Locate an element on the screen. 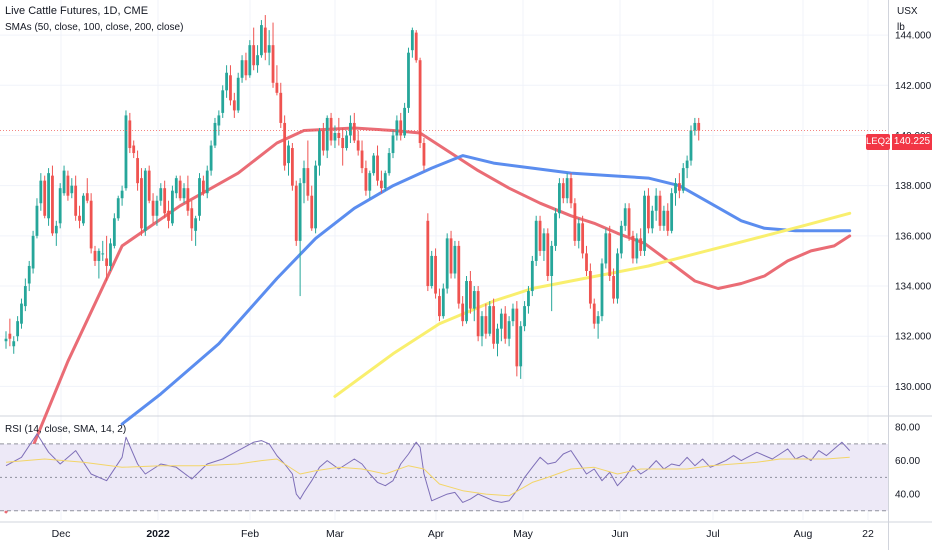 The height and width of the screenshot is (550, 932). date-tick-label: 22 is located at coordinates (868, 534).